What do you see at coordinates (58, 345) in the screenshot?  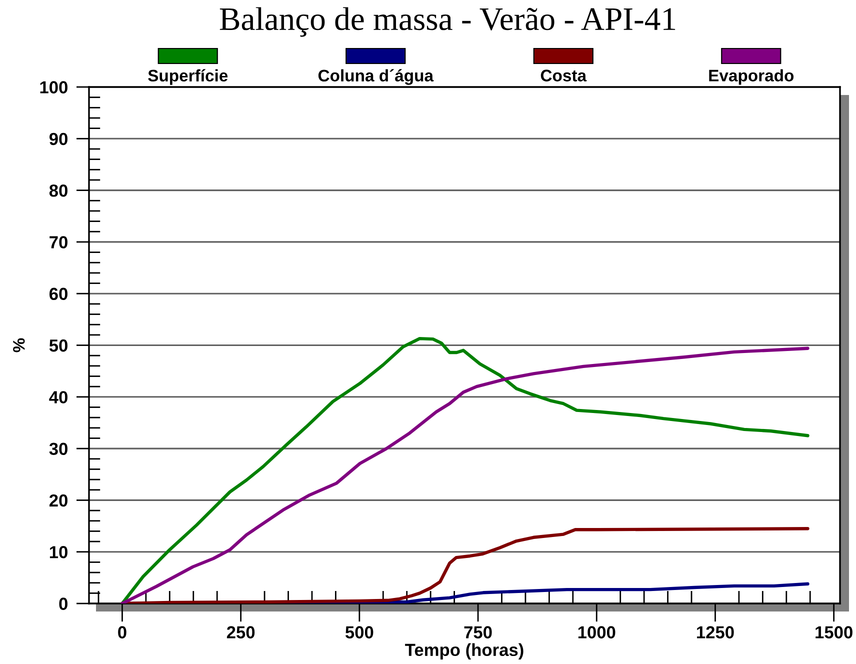 I see `y-tick-label: 50` at bounding box center [58, 345].